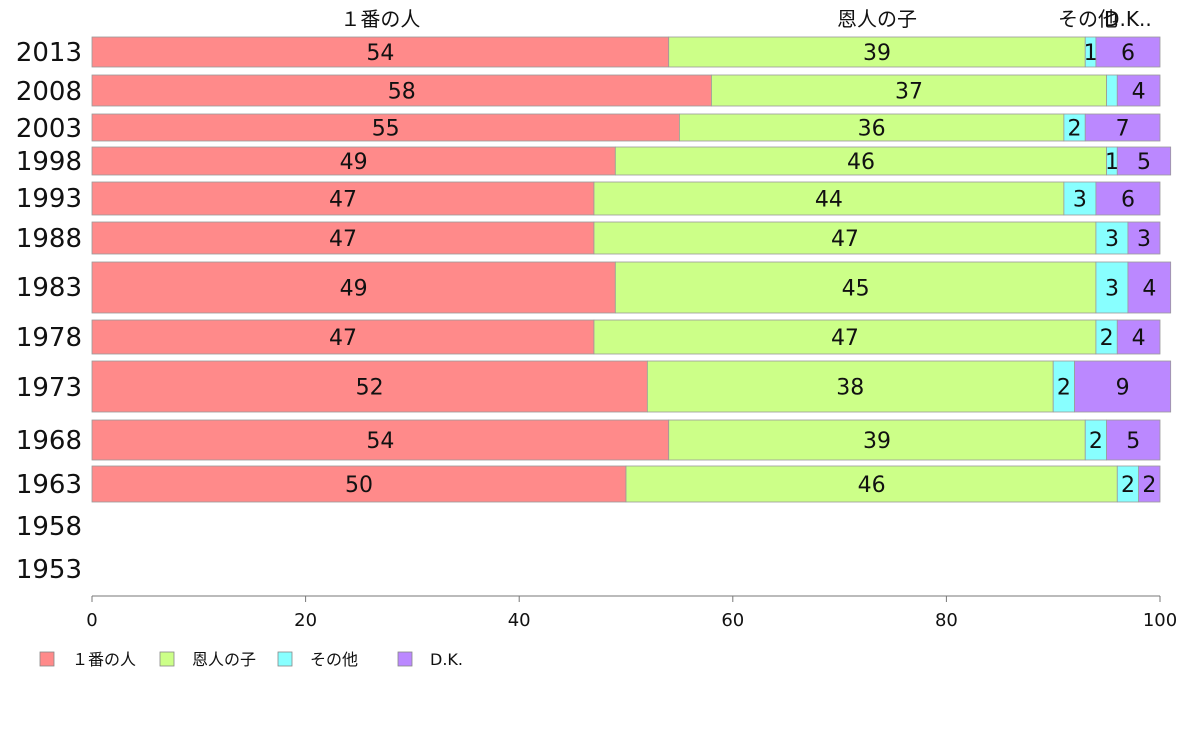 This screenshot has width=1188, height=736. Describe the element at coordinates (49, 527) in the screenshot. I see `y-label-1958: 1958` at that location.